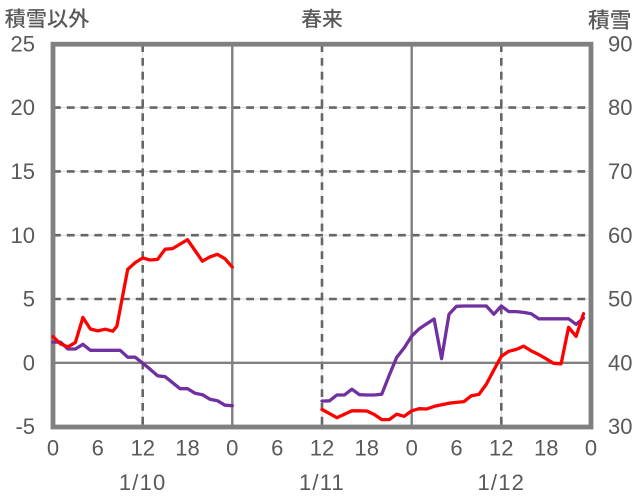  Describe the element at coordinates (25, 426) in the screenshot. I see `svg-text: -5` at that location.